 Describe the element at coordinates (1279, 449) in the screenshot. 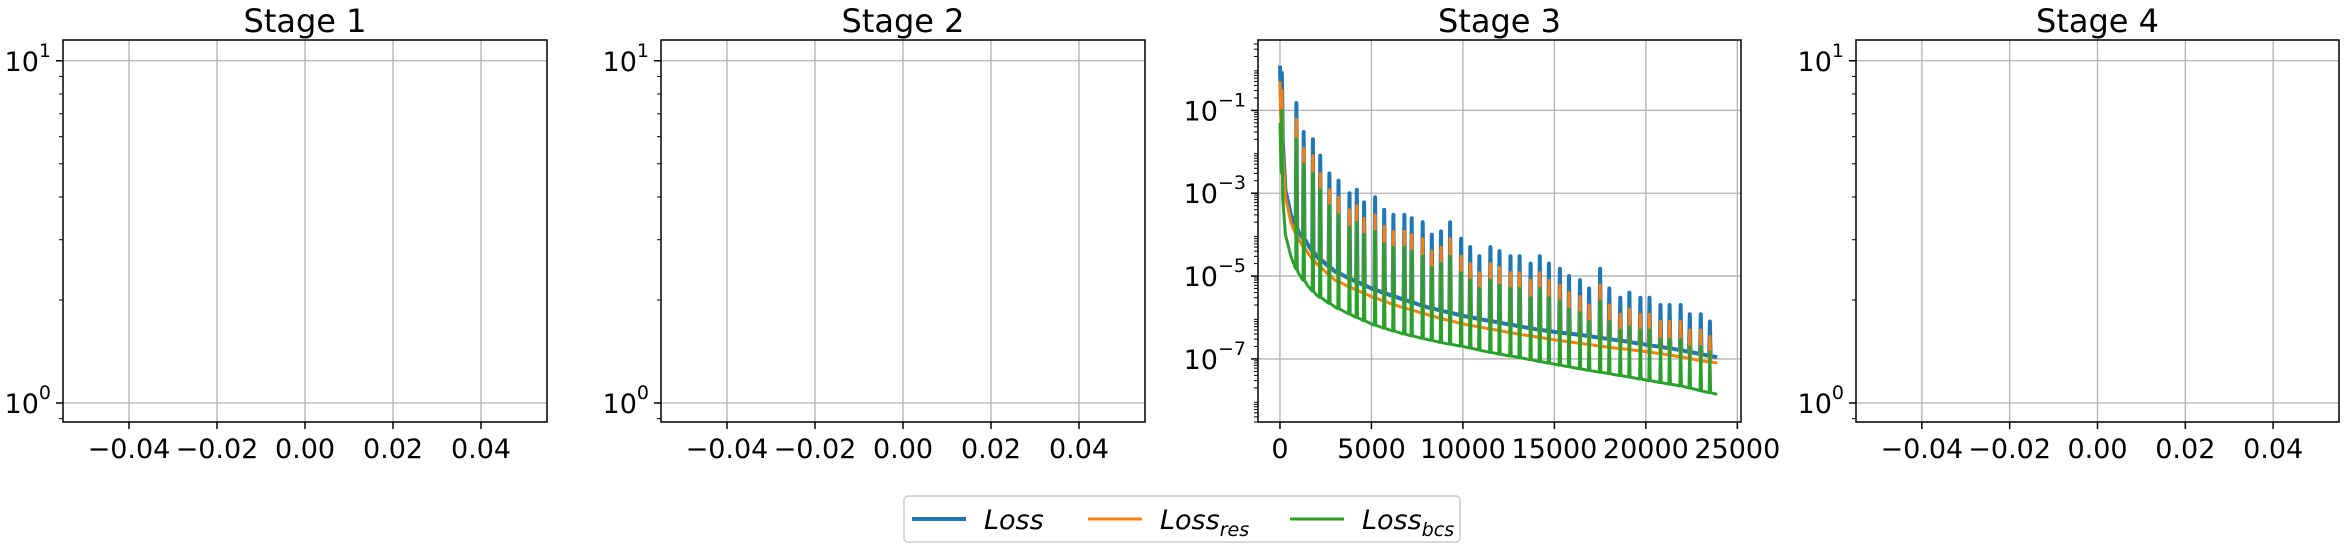

I see `x-tick-label: 0` at that location.